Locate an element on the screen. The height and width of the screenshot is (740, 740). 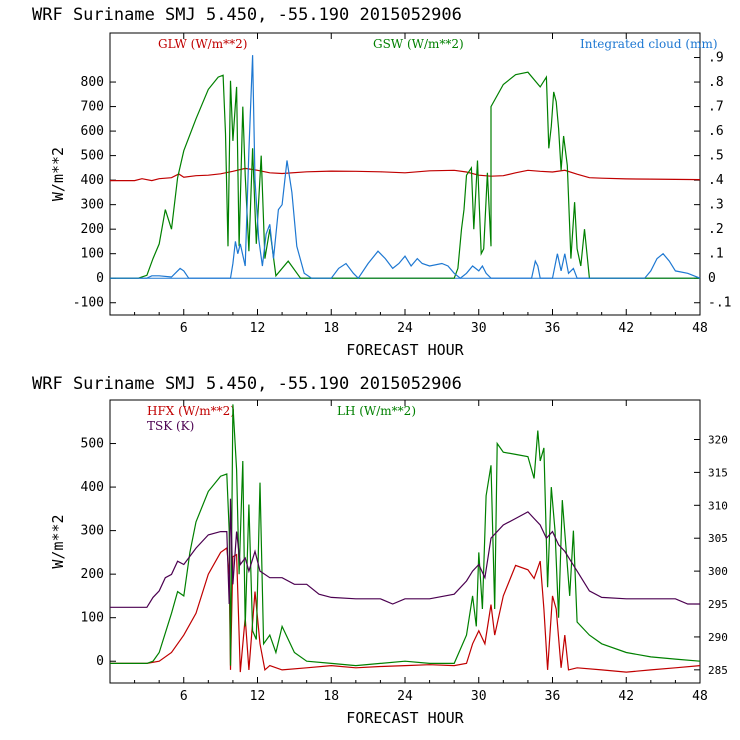
legend-hfx: HFX (W/m**2) is located at coordinates (191, 411).